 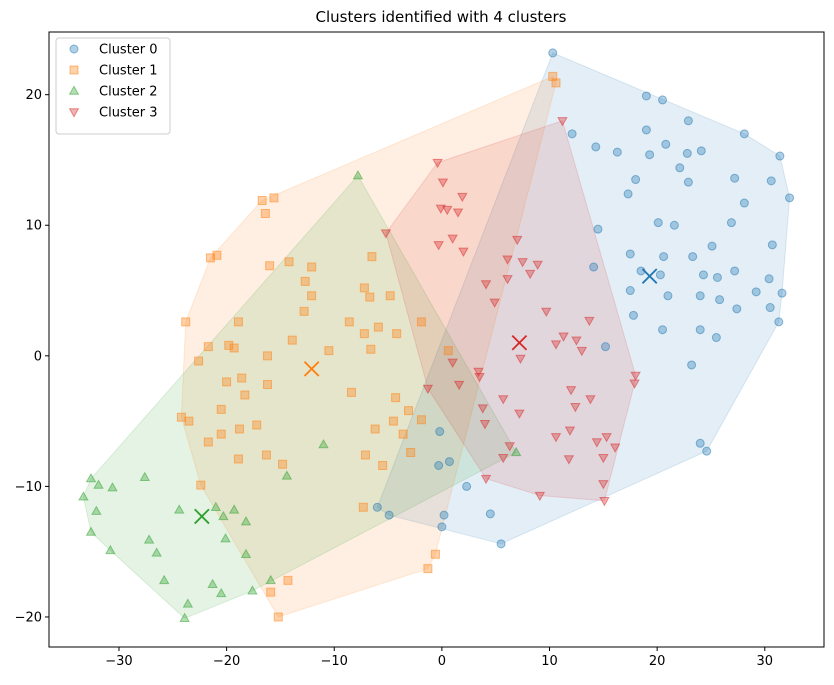 What do you see at coordinates (649, 276) in the screenshot?
I see `cluster-0-centroid` at bounding box center [649, 276].